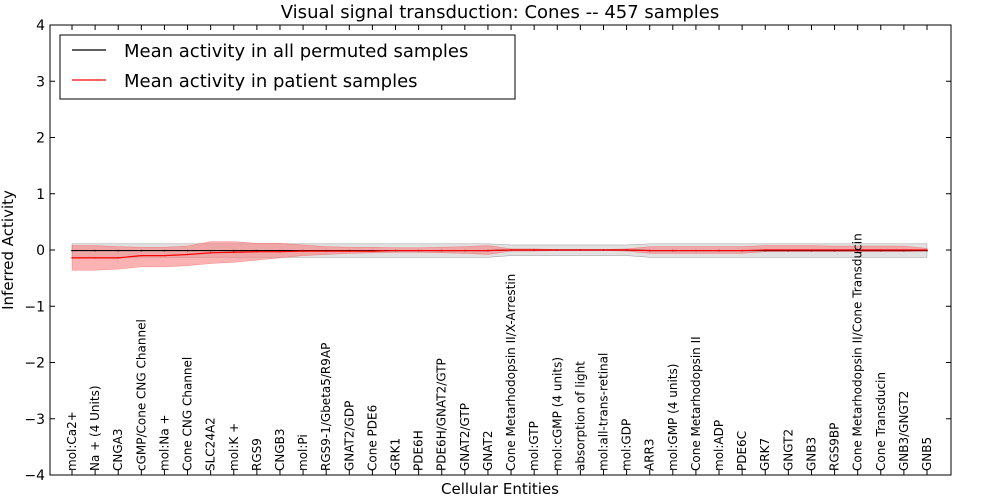 Image resolution: width=1000 pixels, height=500 pixels. I want to click on x-tick-label: CNGA3, so click(118, 450).